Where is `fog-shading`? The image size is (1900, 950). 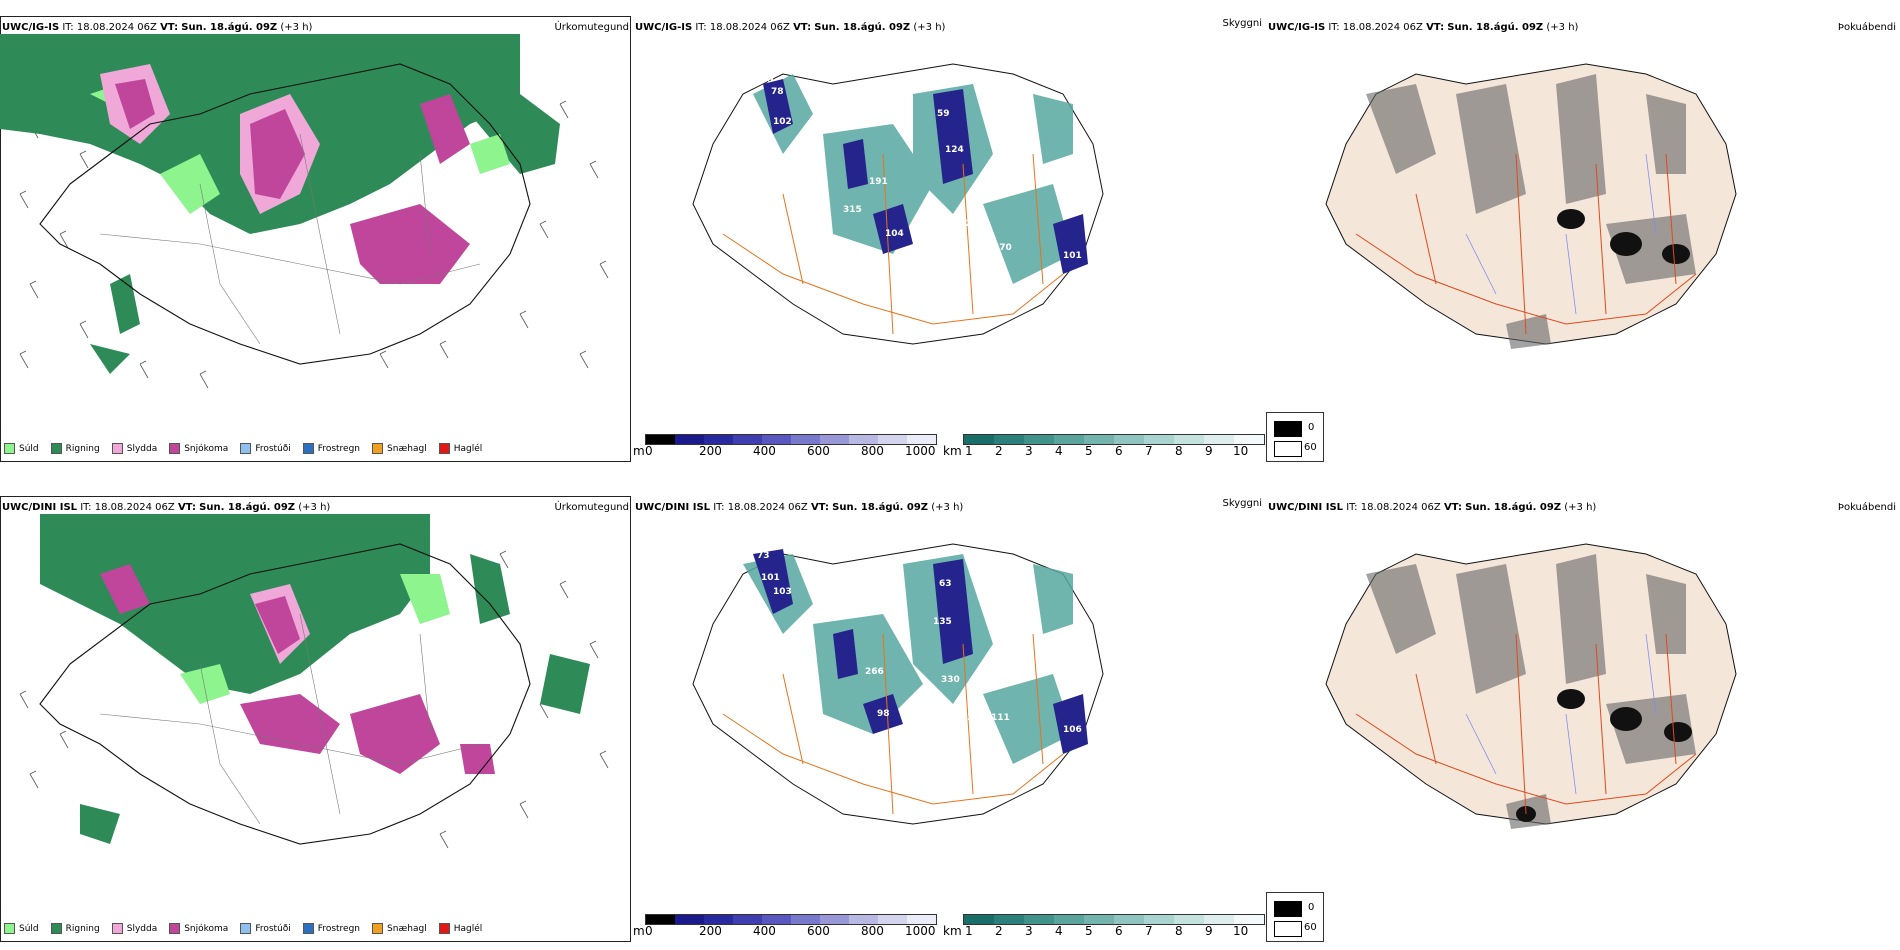 fog-shading is located at coordinates (1531, 211).